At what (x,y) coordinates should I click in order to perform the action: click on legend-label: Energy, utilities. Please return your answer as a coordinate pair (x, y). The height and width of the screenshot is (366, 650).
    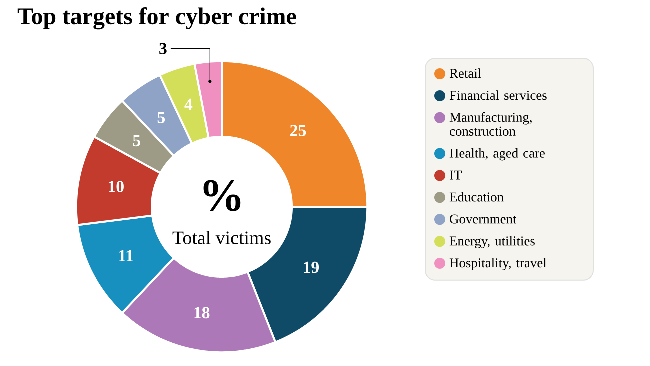
    Looking at the image, I should click on (492, 242).